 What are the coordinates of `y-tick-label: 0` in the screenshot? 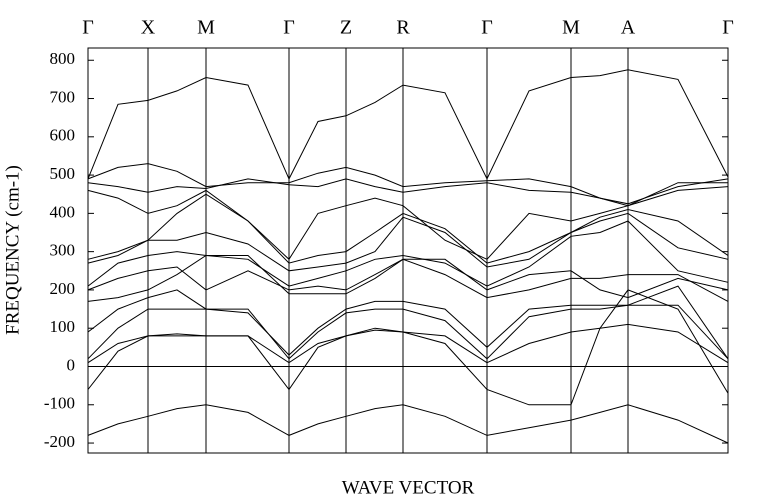 It's located at (71, 364).